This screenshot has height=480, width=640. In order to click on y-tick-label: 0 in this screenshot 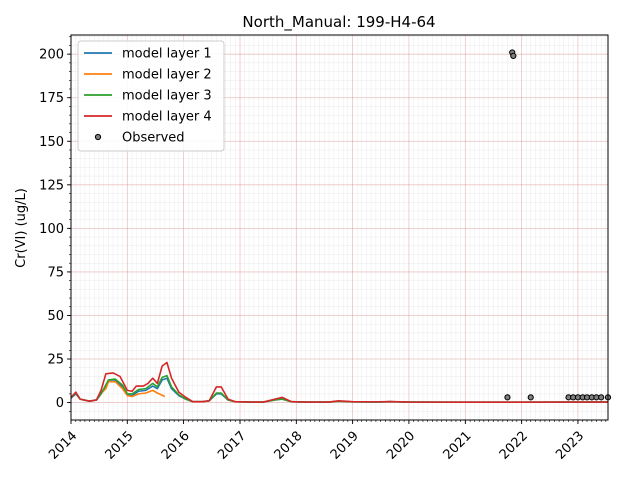, I will do `click(60, 403)`.